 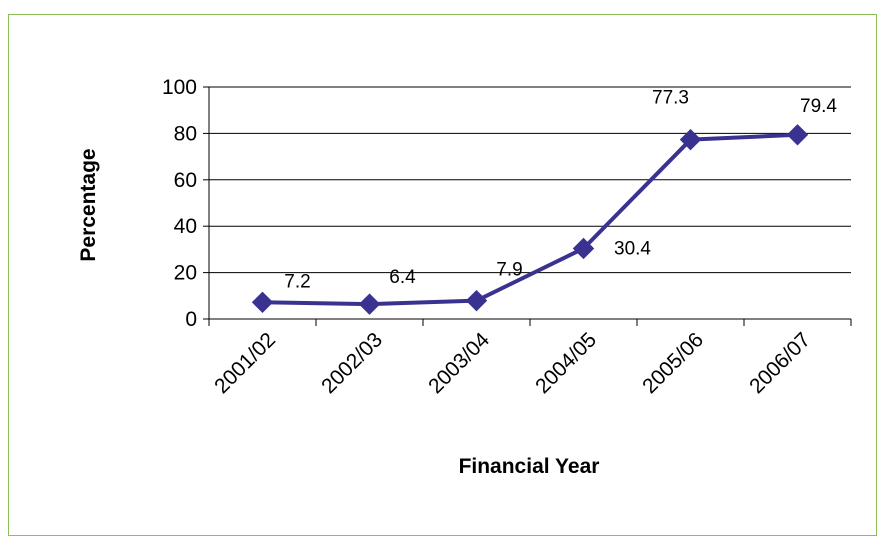 I want to click on x-axis-title: Financial Year, so click(x=529, y=466).